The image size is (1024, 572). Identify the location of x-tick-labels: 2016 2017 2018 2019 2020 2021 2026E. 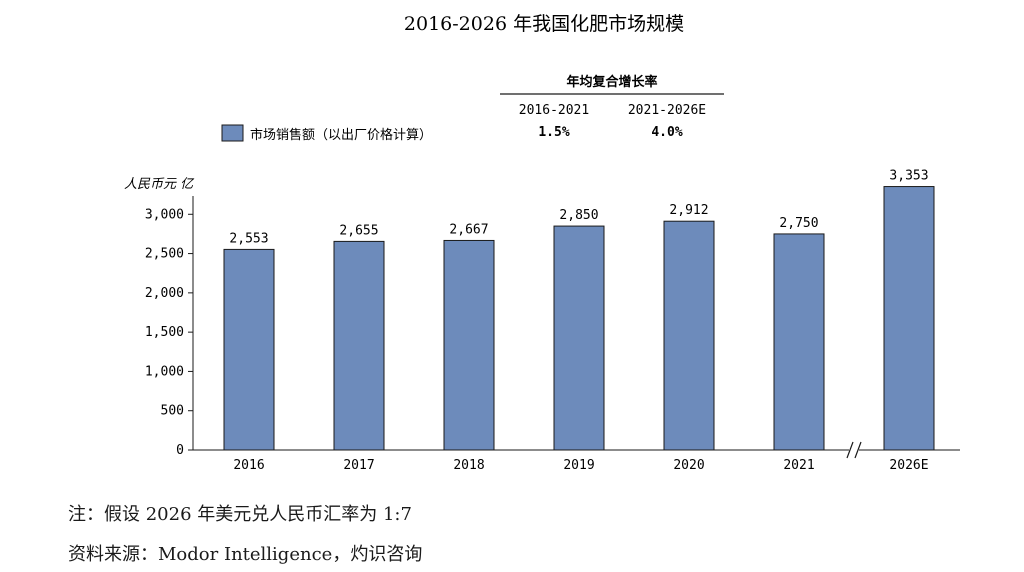
(580, 465).